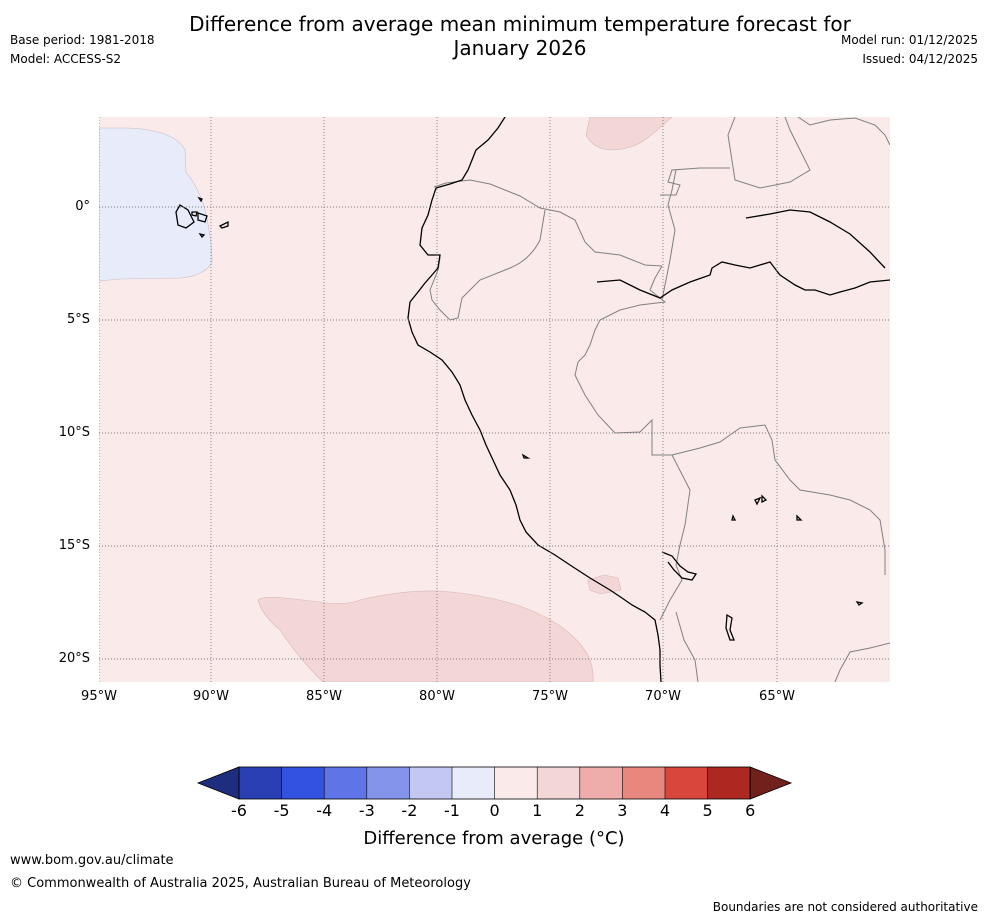 This screenshot has height=919, width=988. Describe the element at coordinates (777, 696) in the screenshot. I see `lon-label: 65°W` at that location.